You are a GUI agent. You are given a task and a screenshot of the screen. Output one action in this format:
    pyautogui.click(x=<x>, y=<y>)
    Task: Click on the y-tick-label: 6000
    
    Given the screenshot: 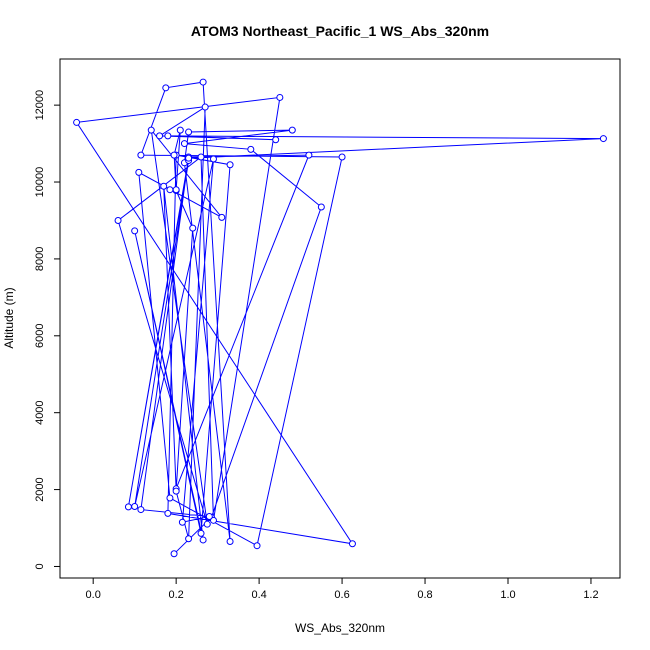 What is the action you would take?
    pyautogui.click(x=40, y=336)
    